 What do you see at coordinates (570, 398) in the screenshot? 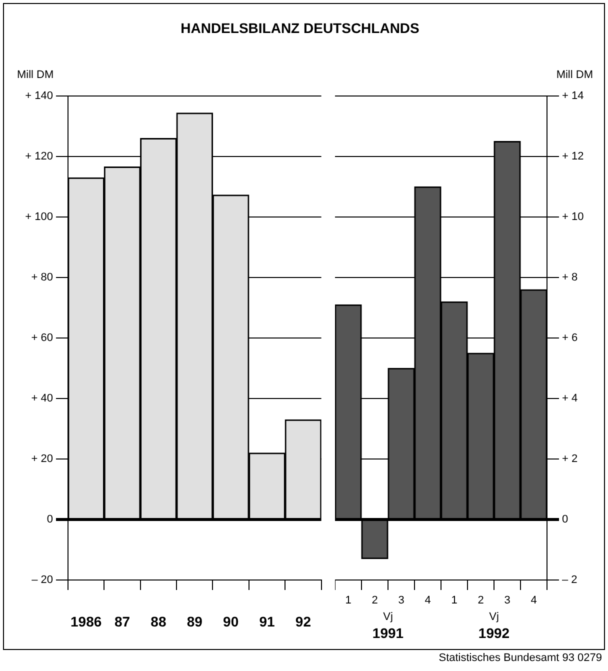
I see `y2-tick-label: + 4` at bounding box center [570, 398].